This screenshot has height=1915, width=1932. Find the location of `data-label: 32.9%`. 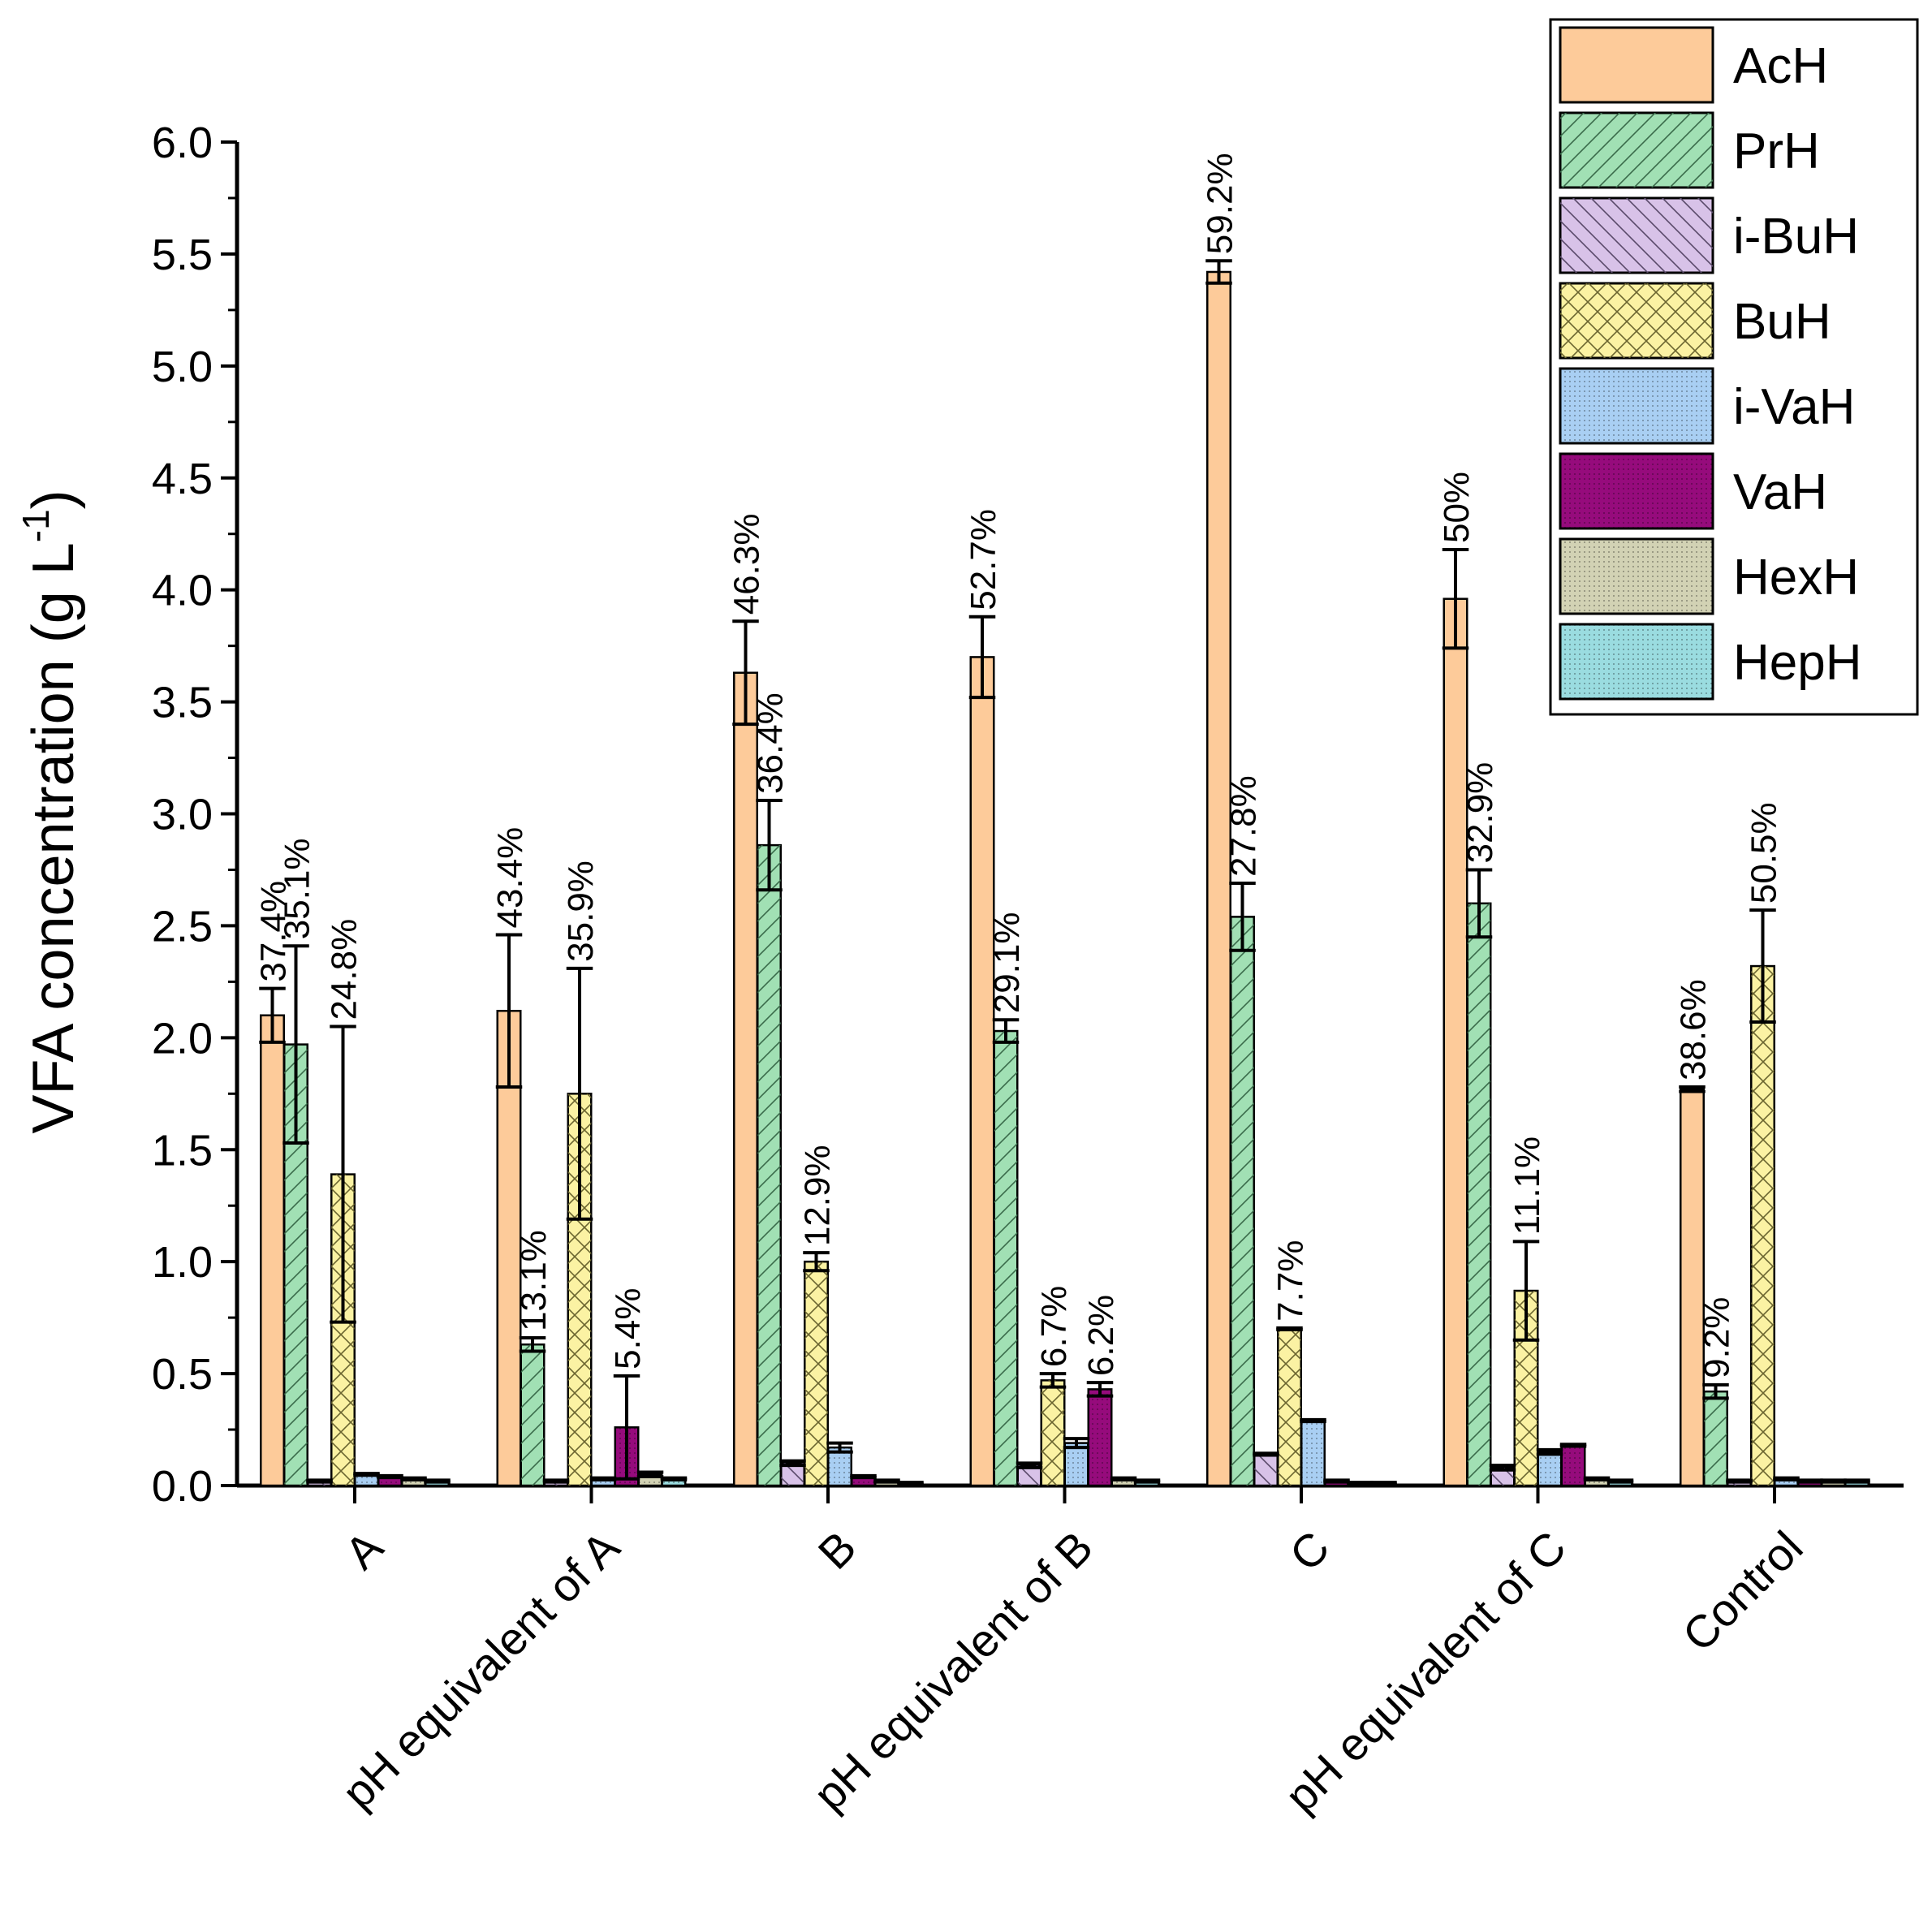

data-label: 32.9% is located at coordinates (1480, 813).